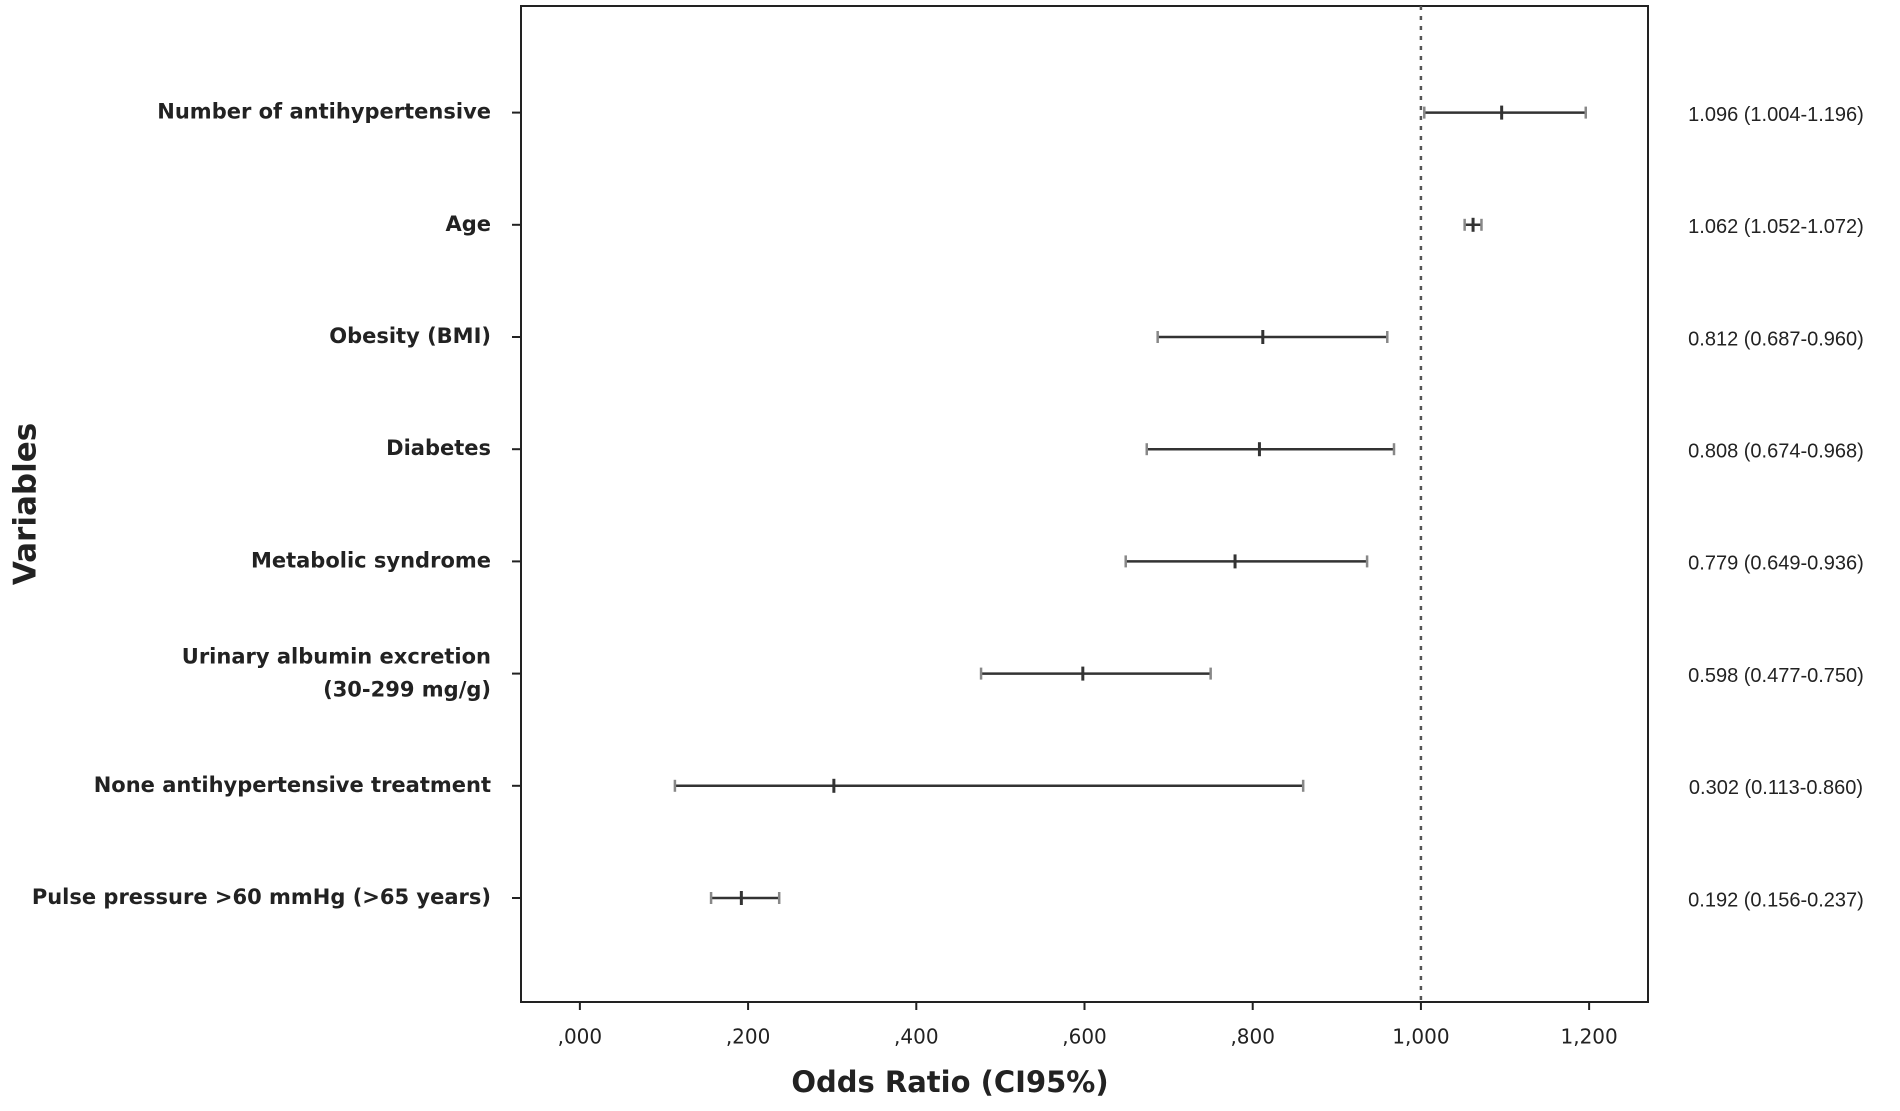 The width and height of the screenshot is (1900, 1111). Describe the element at coordinates (1776, 676) in the screenshot. I see `value-label: 0.598 (0.477-0.750)` at that location.